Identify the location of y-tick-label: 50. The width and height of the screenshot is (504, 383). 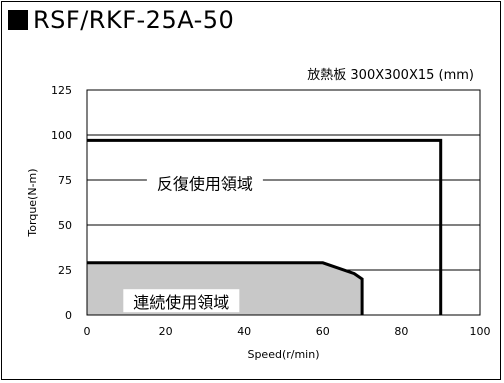
(65, 225).